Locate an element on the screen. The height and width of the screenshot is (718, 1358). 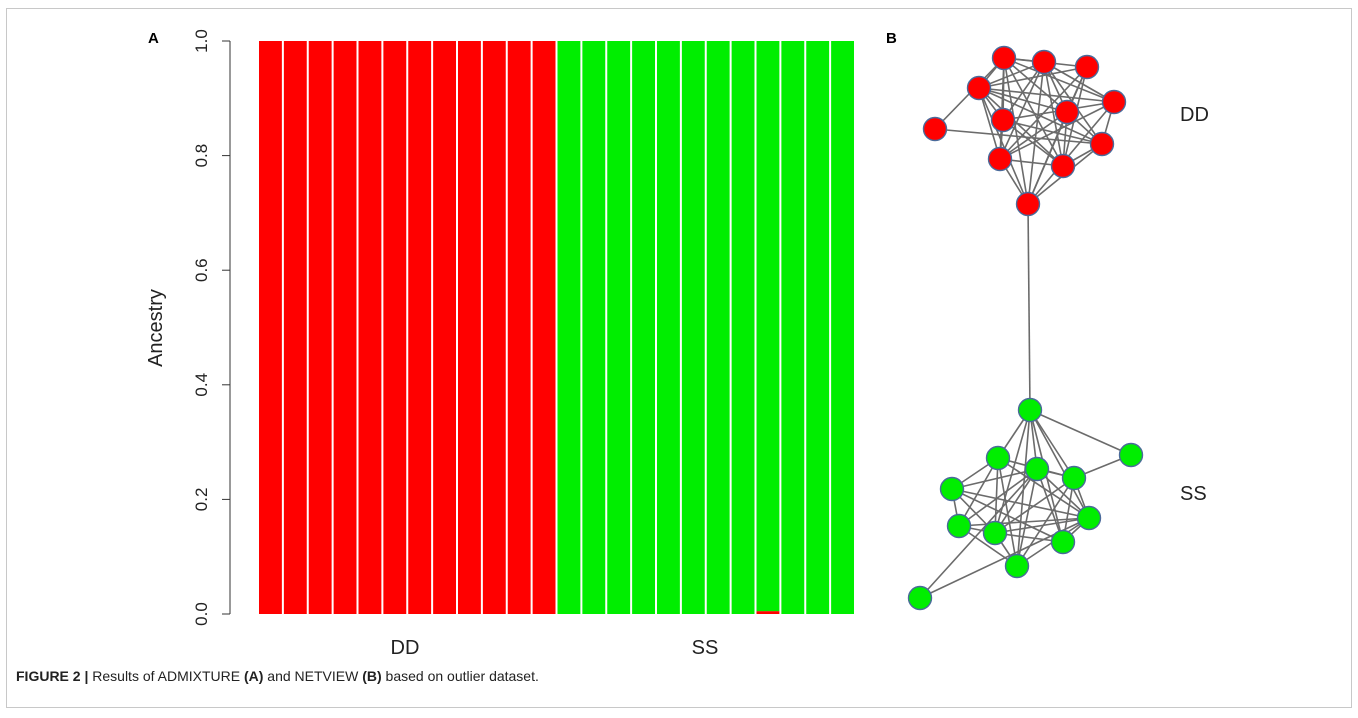
bar-segment-24-s2 is located at coordinates (842, 327).